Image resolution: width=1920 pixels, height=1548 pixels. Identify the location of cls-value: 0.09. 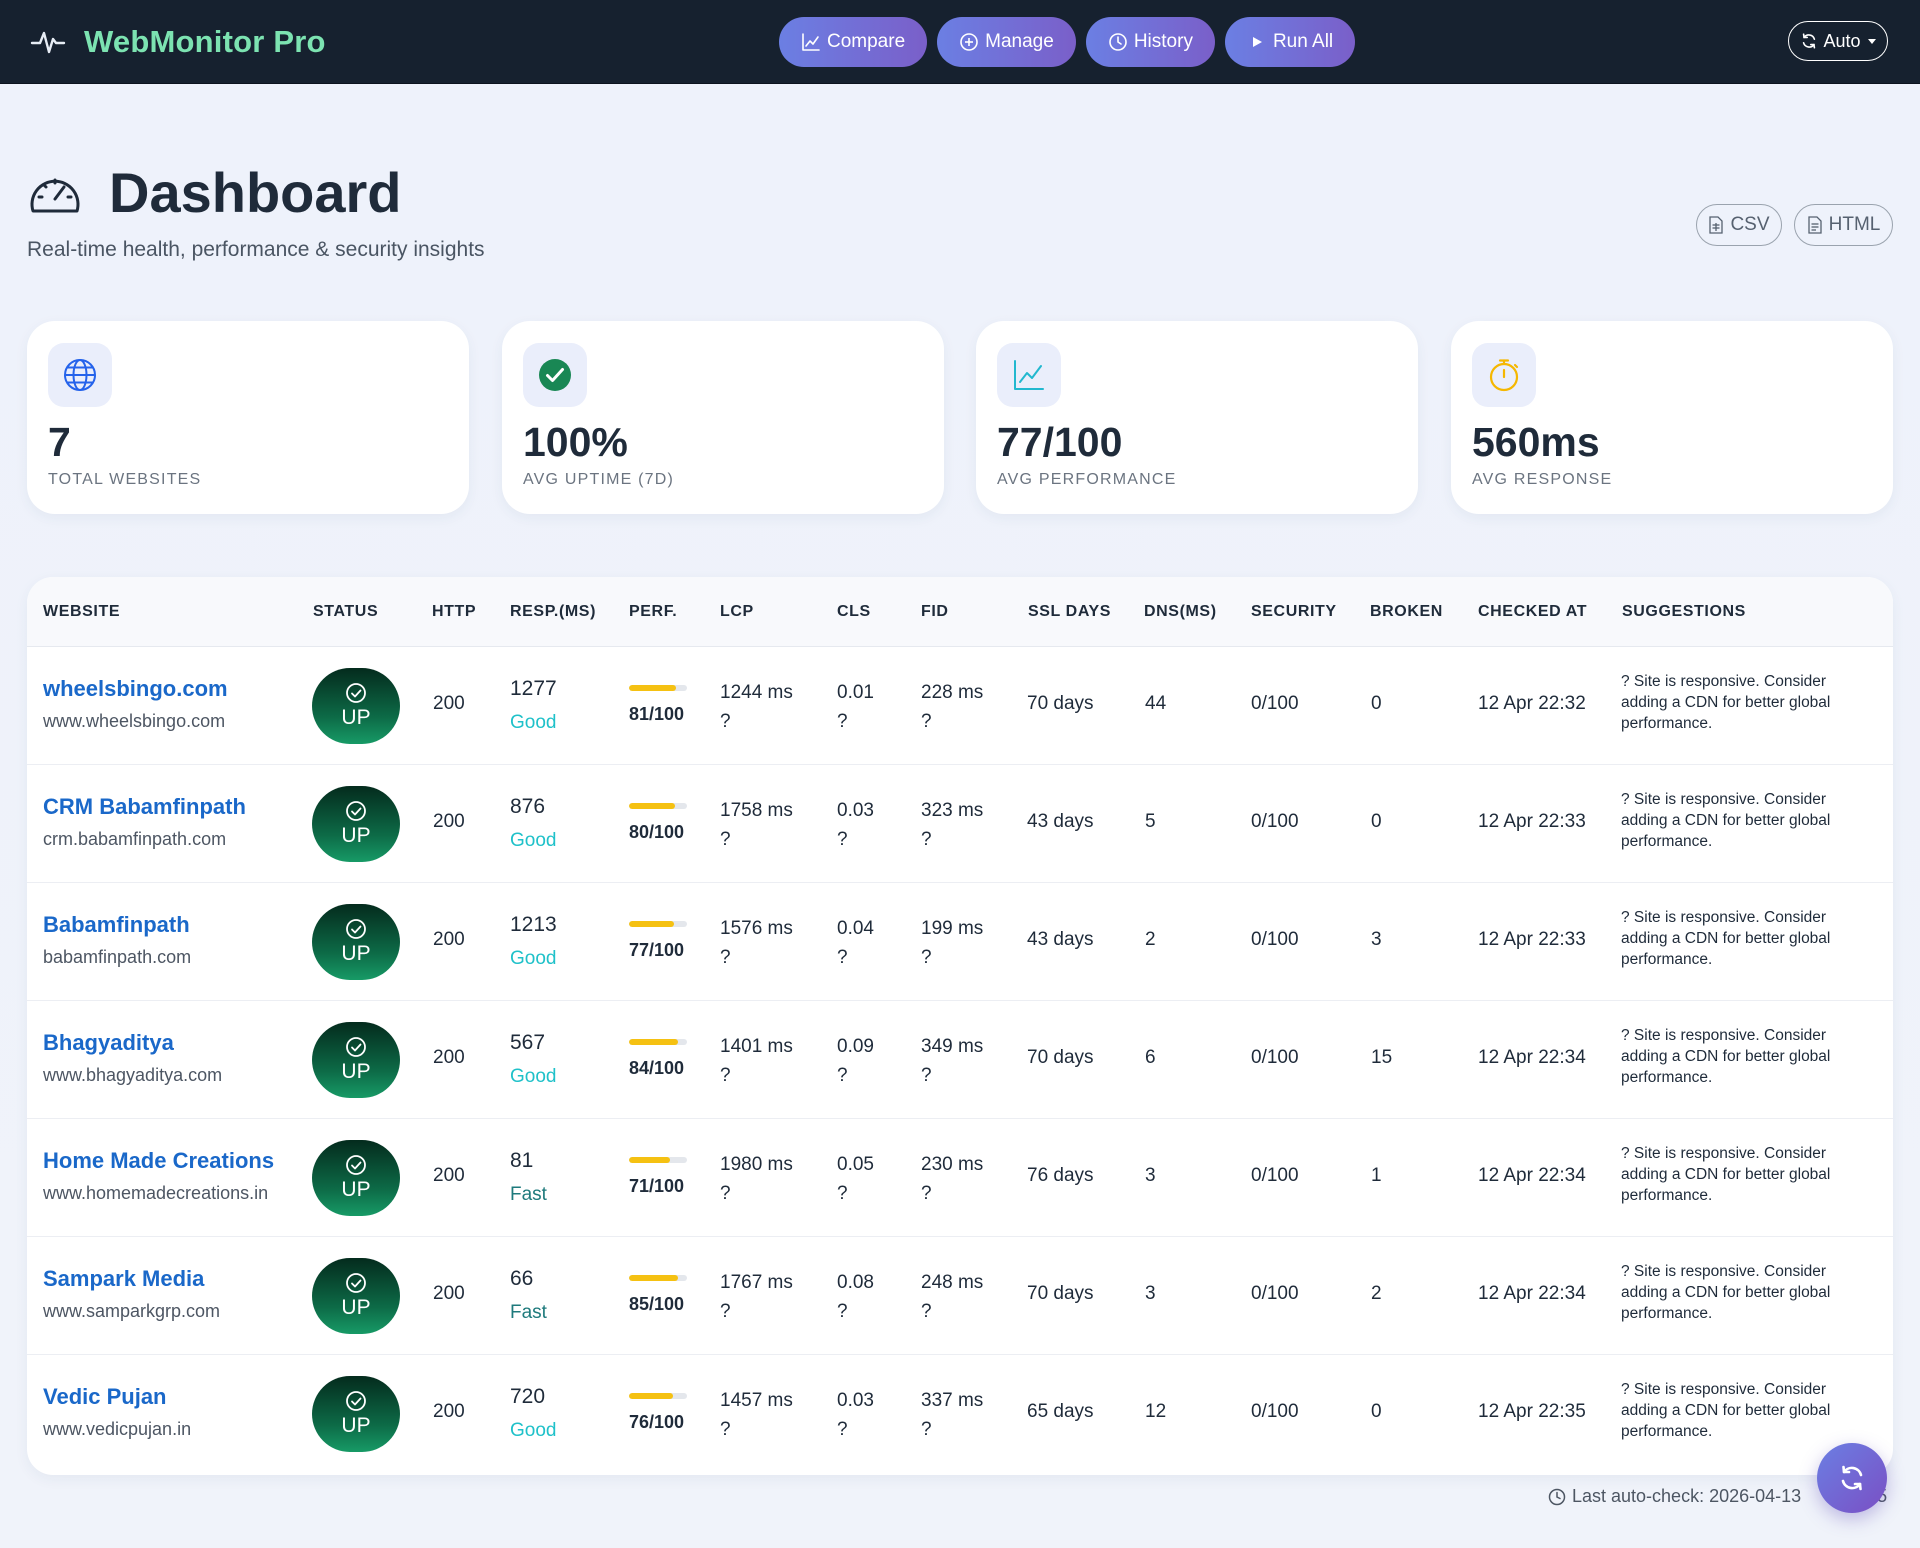
(855, 1046).